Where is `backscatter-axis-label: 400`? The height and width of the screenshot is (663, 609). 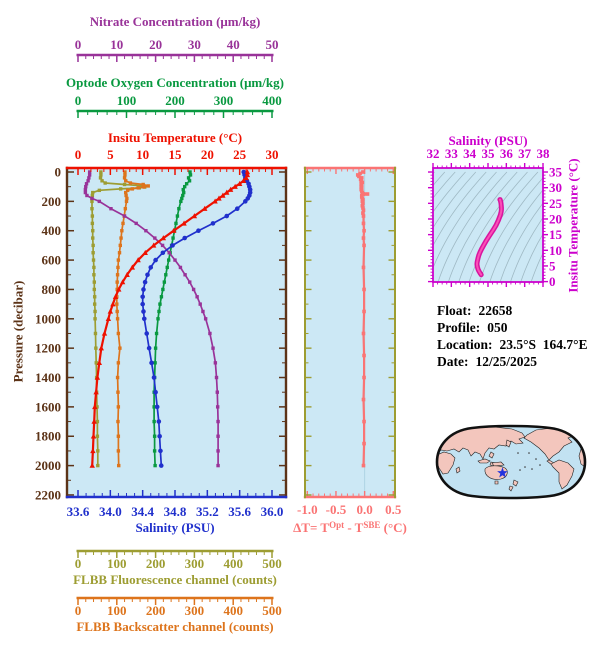 backscatter-axis-label: 400 is located at coordinates (233, 610).